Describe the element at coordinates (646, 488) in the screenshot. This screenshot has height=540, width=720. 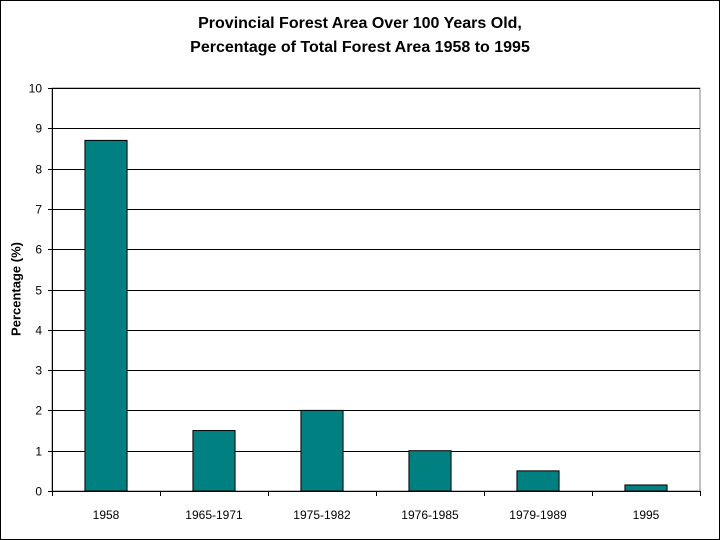
I see `bar-1995` at that location.